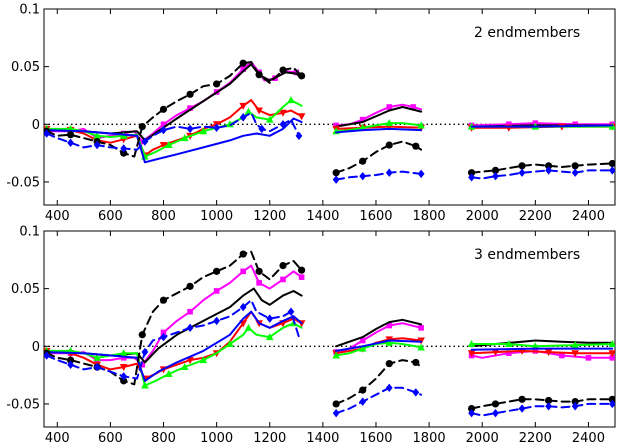  Describe the element at coordinates (269, 438) in the screenshot. I see `x-tick-label: 1200` at that location.